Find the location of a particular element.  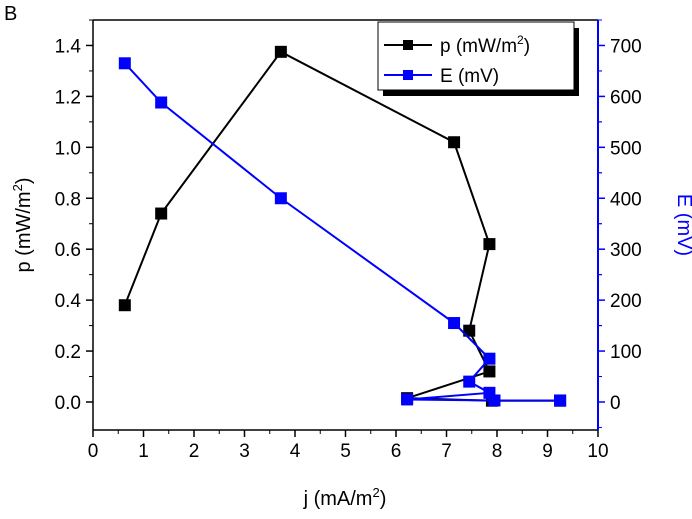

legend-label-e: E (mV) is located at coordinates (469, 76).